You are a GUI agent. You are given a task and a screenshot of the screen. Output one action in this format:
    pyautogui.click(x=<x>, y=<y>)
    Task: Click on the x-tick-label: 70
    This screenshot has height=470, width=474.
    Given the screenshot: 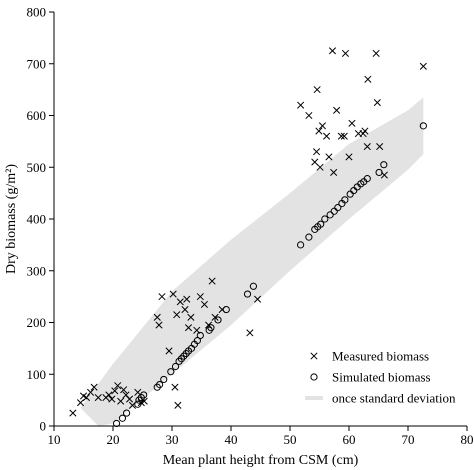 What is the action you would take?
    pyautogui.click(x=408, y=439)
    